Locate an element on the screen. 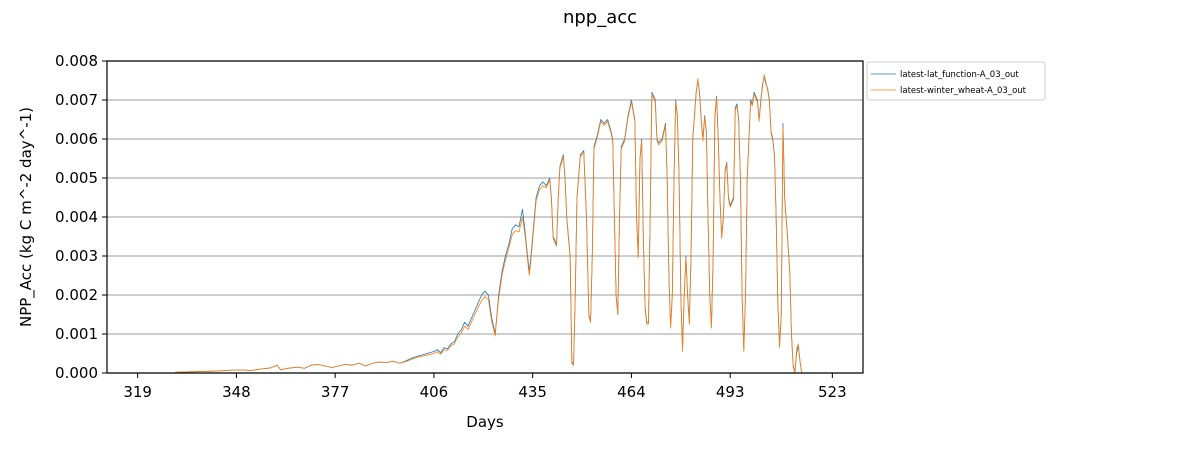 Image resolution: width=1200 pixels, height=450 pixels. x-axis: 319 348 377 406 435 464 493 523 is located at coordinates (485, 387).